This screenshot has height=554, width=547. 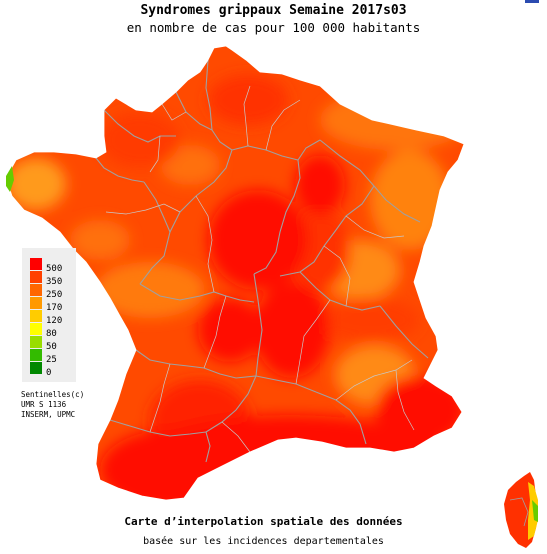 What do you see at coordinates (54, 308) in the screenshot?
I see `legend-label: 170` at bounding box center [54, 308].